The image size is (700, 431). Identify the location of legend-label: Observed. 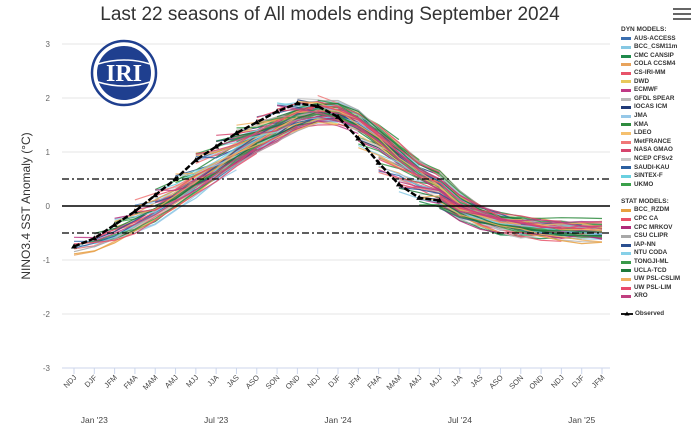
(650, 313).